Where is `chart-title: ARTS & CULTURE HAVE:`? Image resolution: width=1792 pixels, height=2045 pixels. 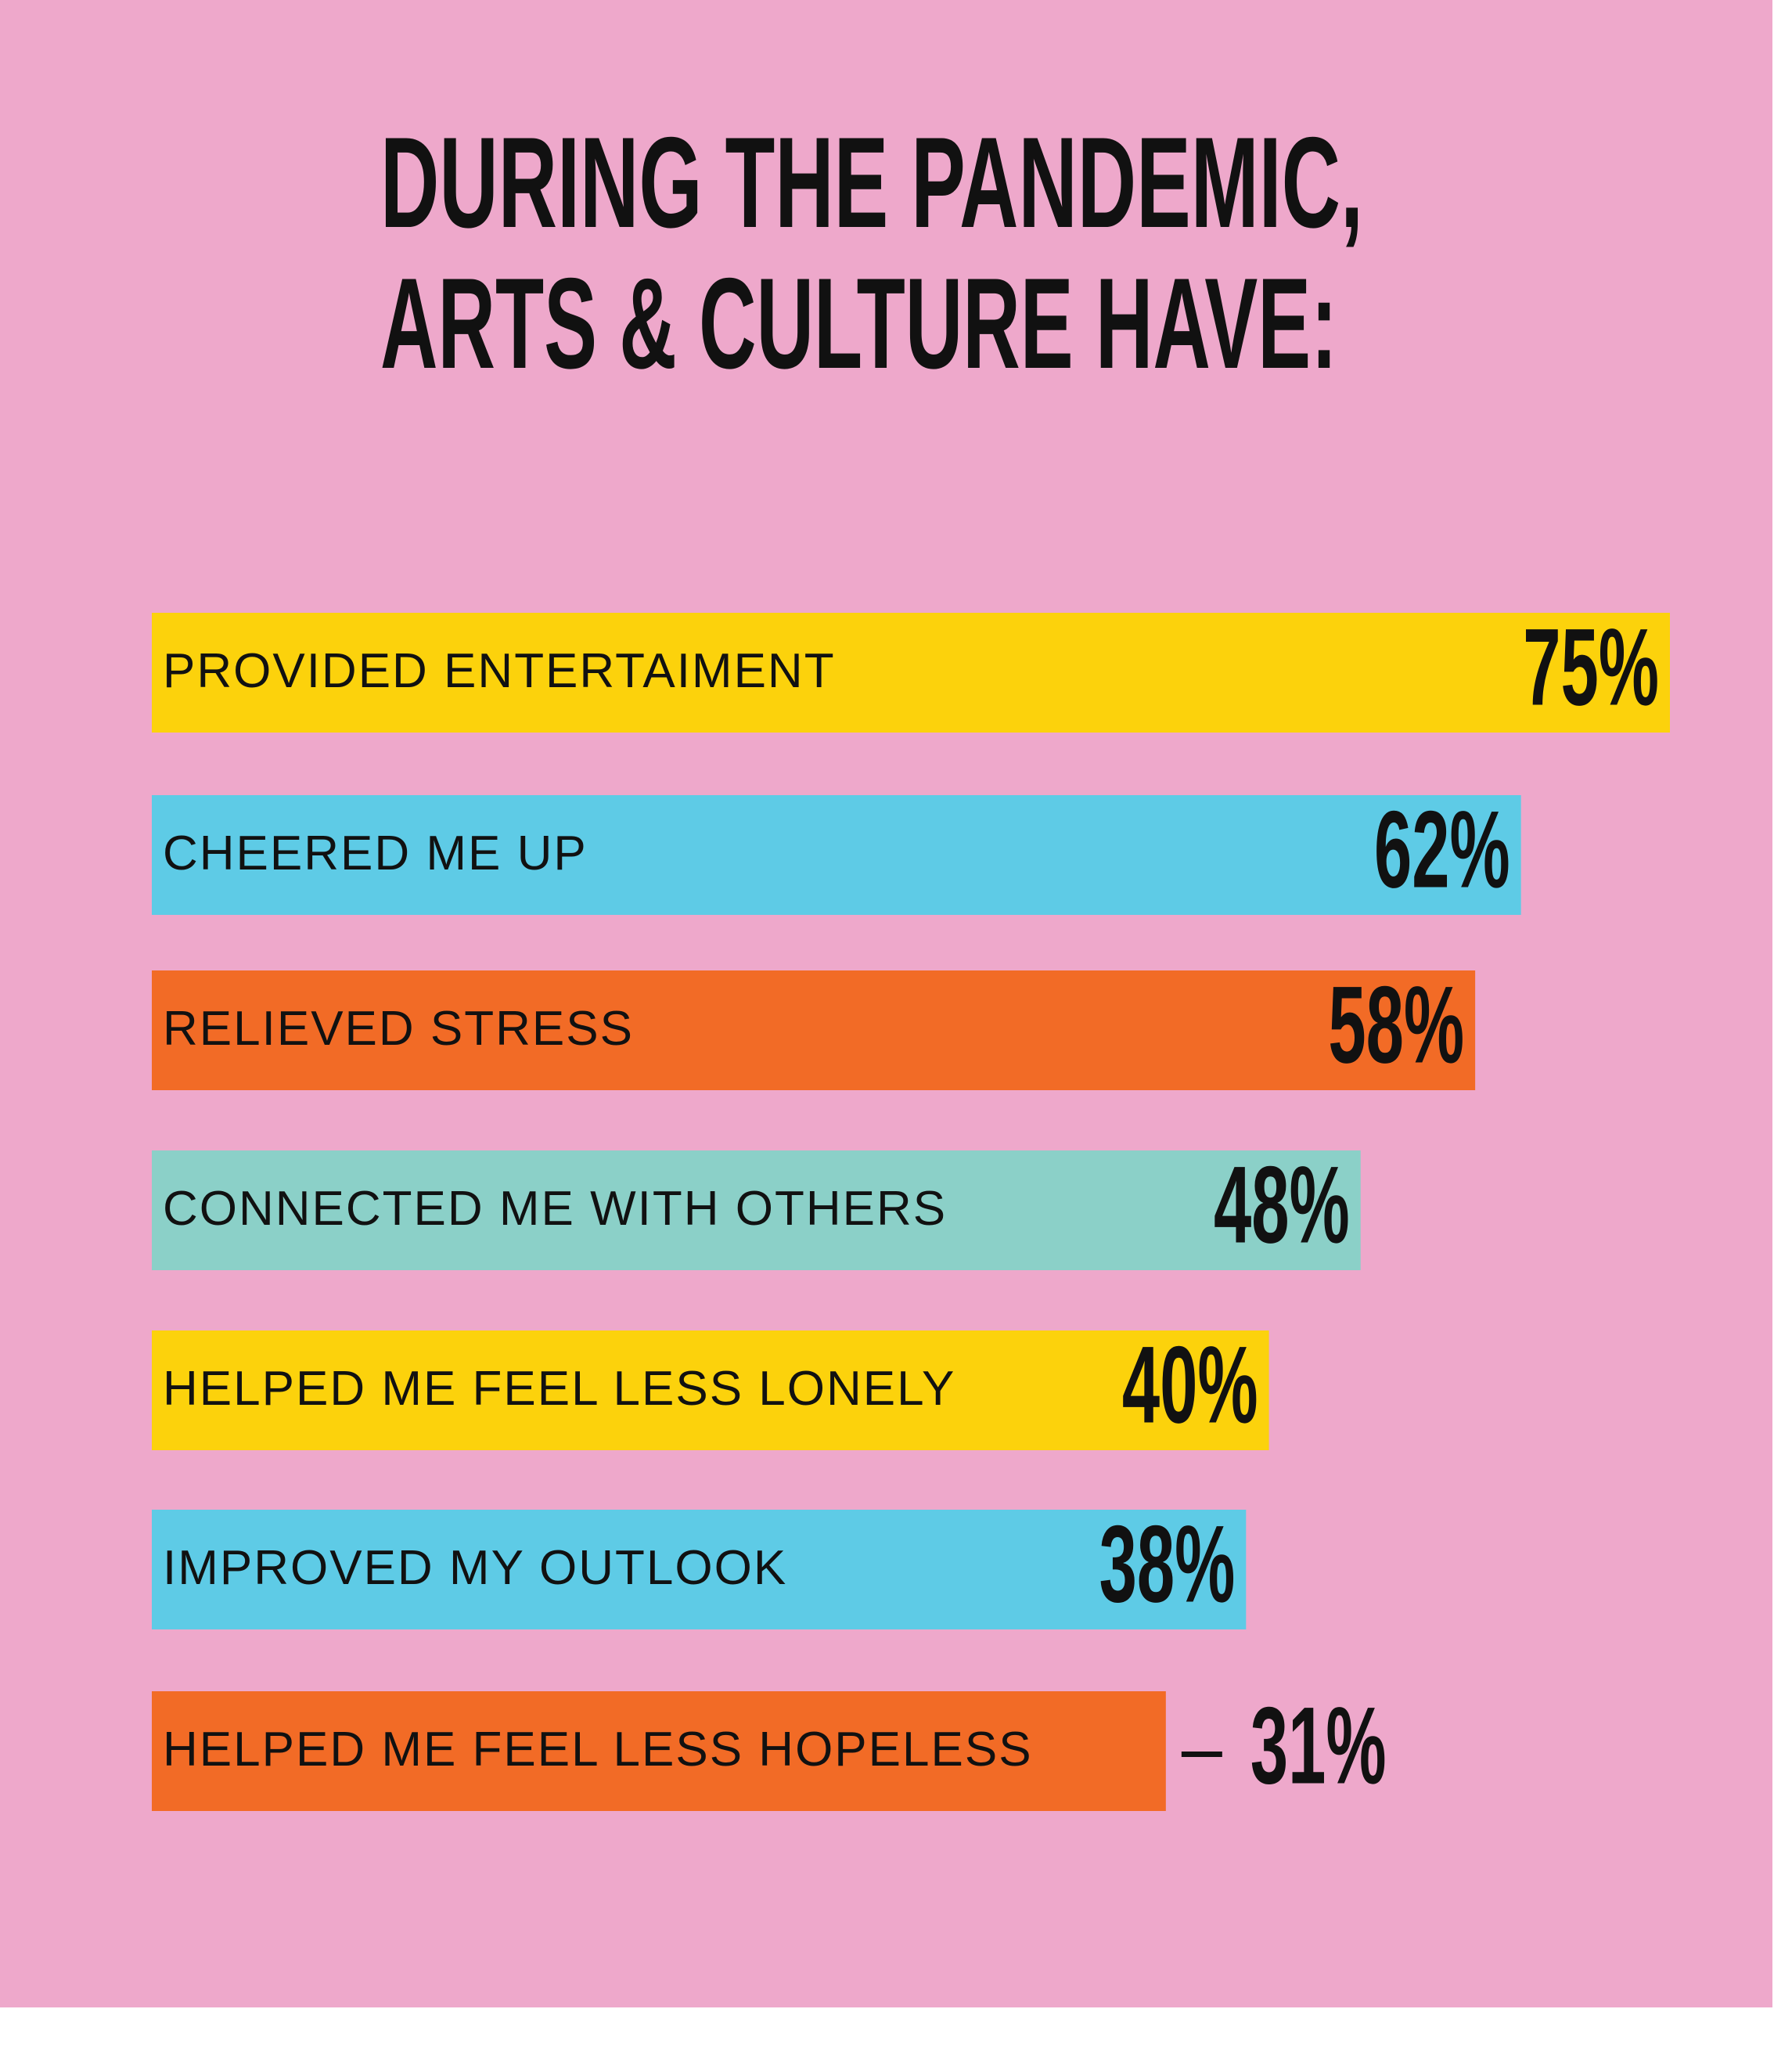 chart-title: ARTS & CULTURE HAVE: is located at coordinates (859, 323).